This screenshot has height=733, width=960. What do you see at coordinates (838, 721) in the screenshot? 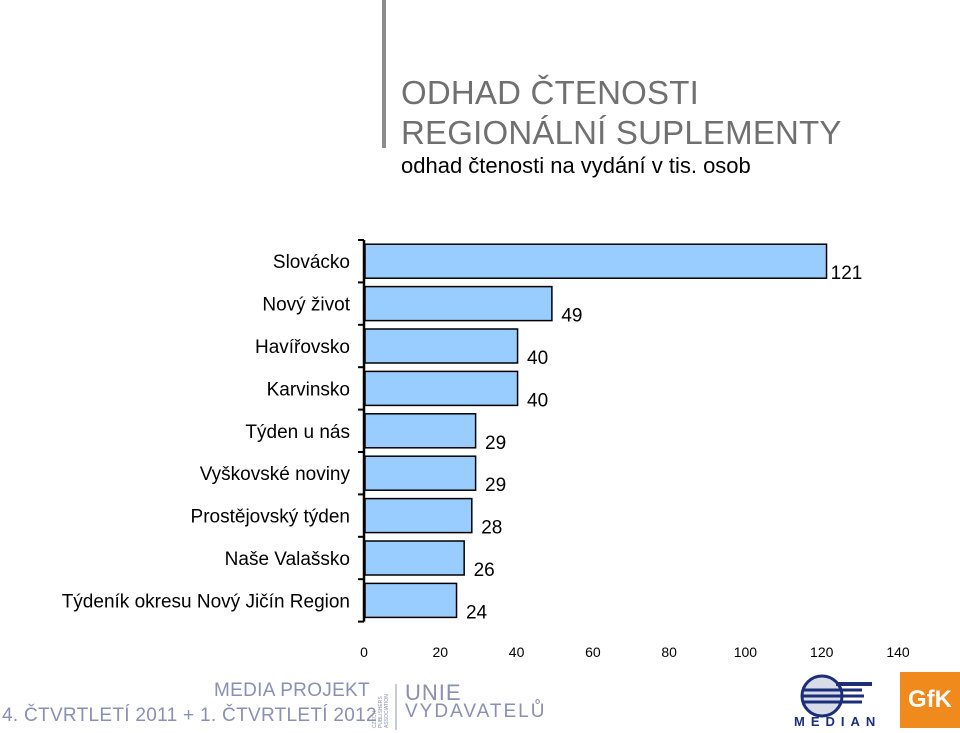
I see `median-logo-text: MEDIAN` at bounding box center [838, 721].